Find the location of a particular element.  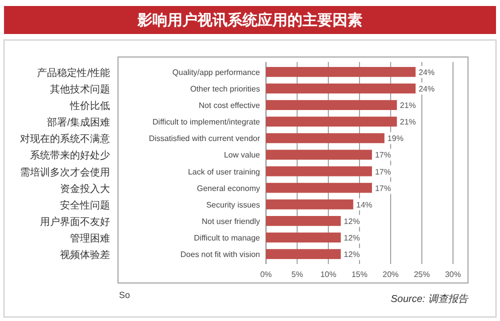

text: 系统带来的好处少 is located at coordinates (70, 156).